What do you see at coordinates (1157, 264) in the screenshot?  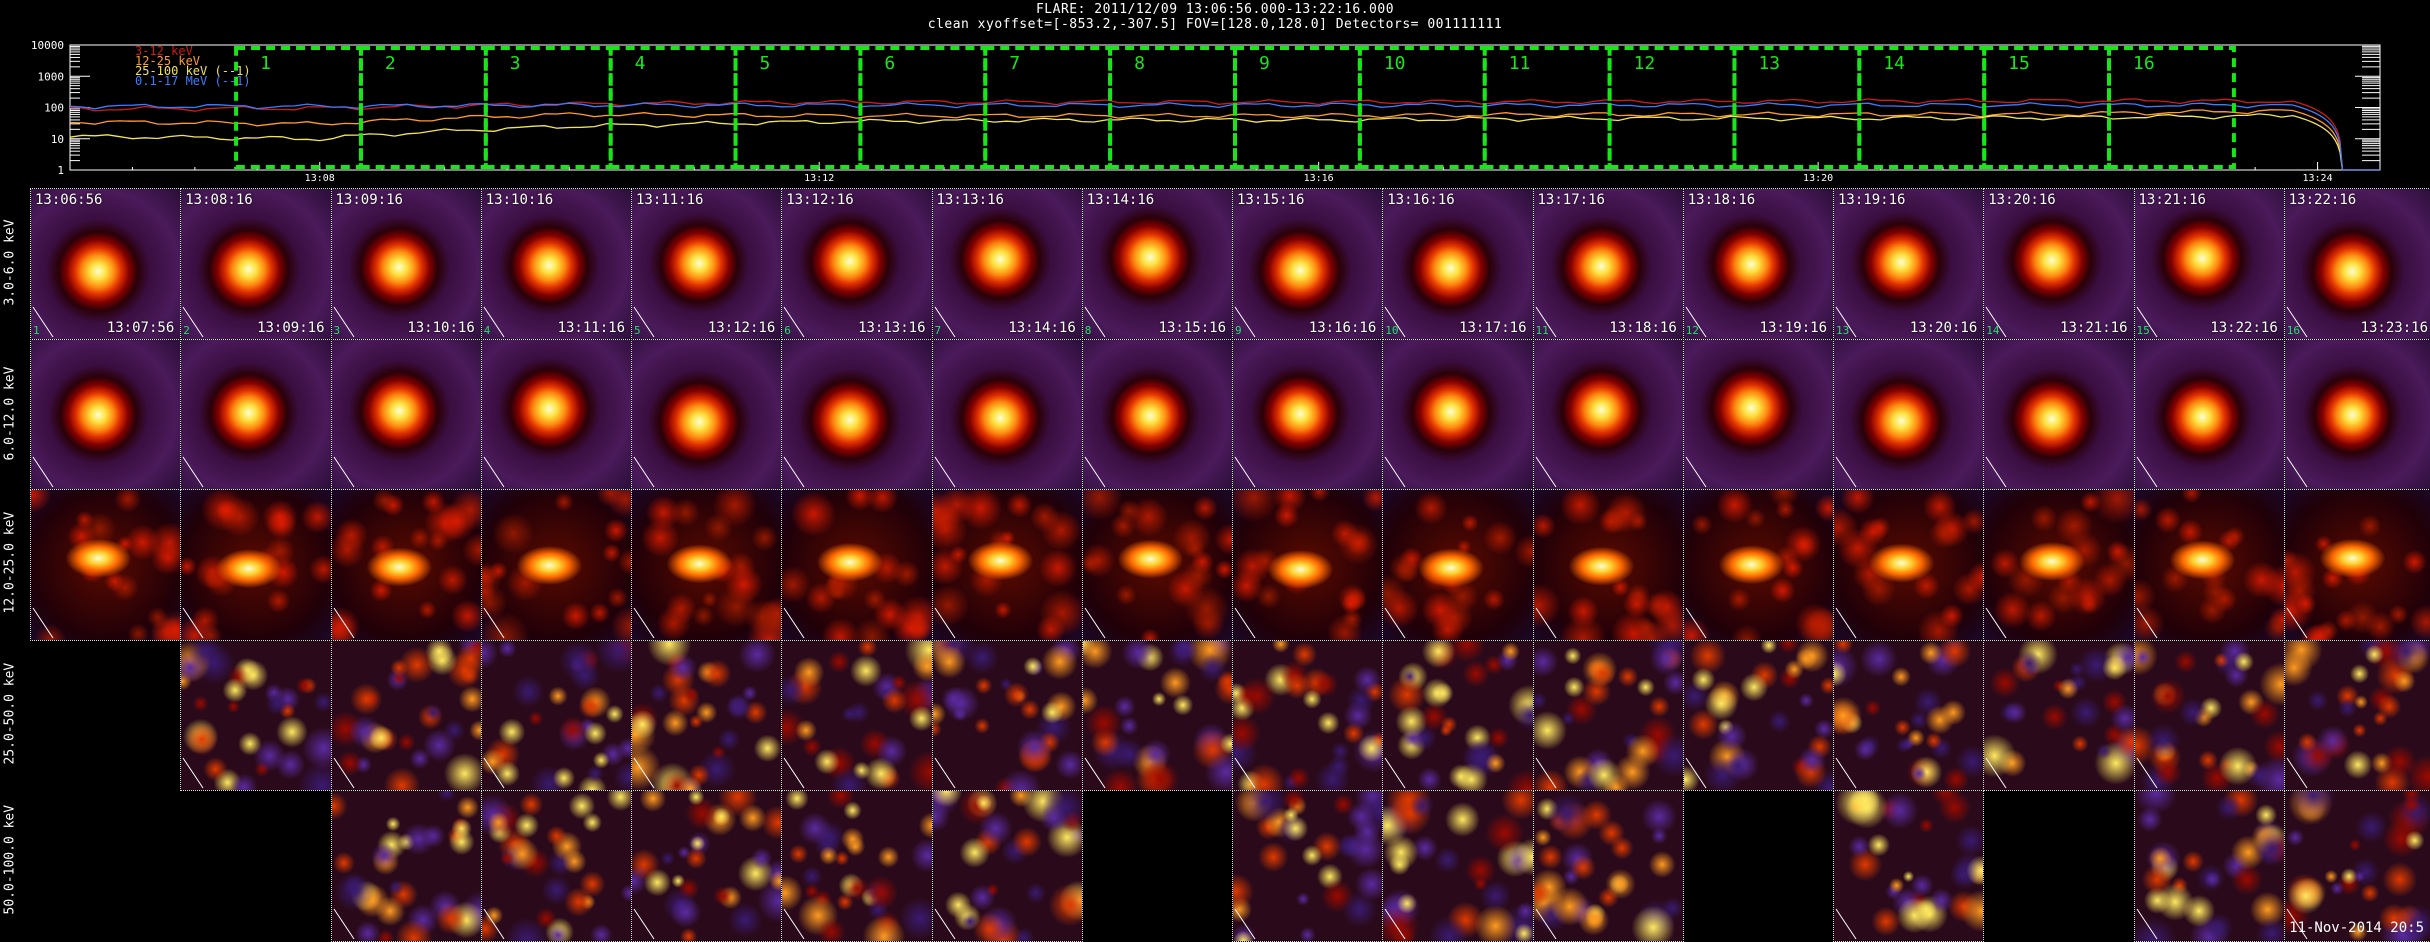 I see `image-cell: 13:14:16 13:15:16 8` at bounding box center [1157, 264].